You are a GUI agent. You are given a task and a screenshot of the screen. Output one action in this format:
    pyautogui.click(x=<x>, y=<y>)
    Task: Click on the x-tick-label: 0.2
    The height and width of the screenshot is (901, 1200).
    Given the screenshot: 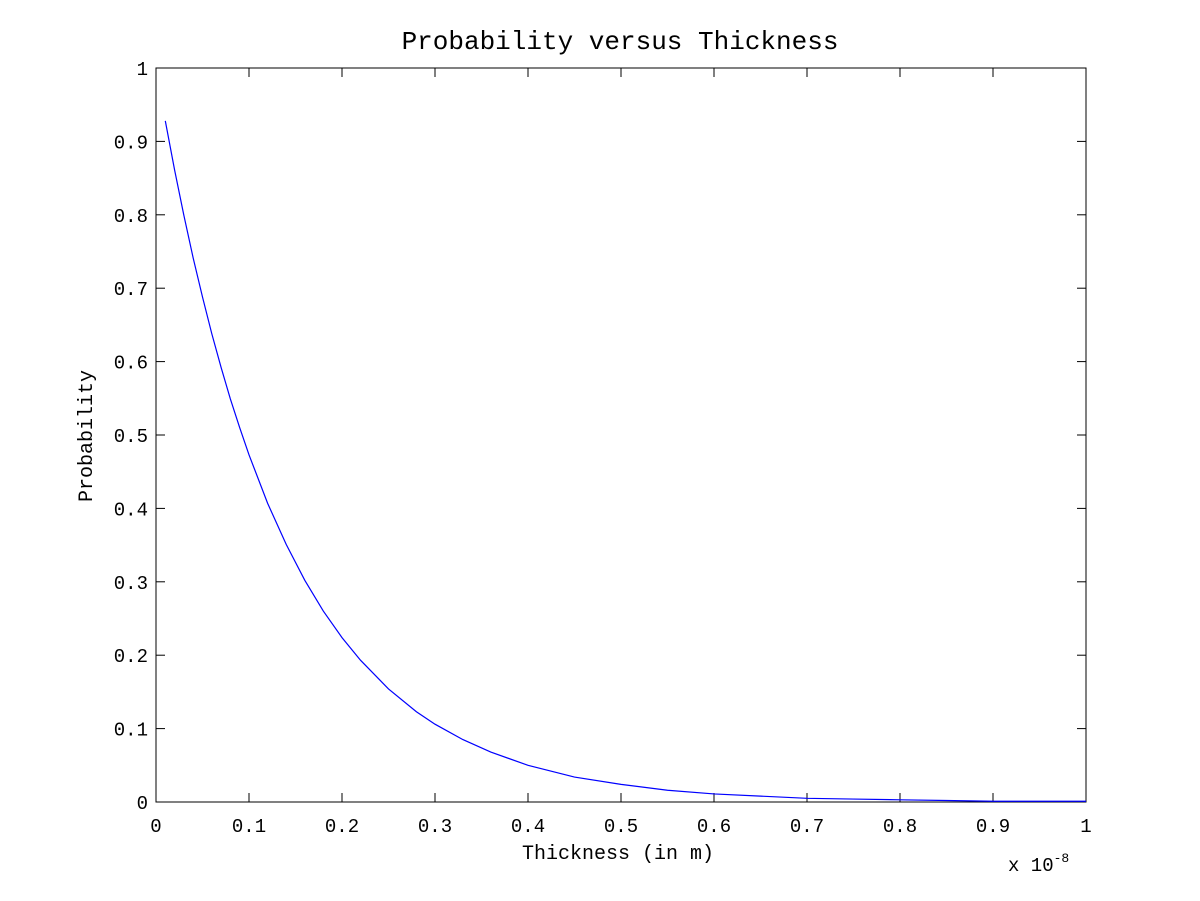 What is the action you would take?
    pyautogui.click(x=342, y=827)
    